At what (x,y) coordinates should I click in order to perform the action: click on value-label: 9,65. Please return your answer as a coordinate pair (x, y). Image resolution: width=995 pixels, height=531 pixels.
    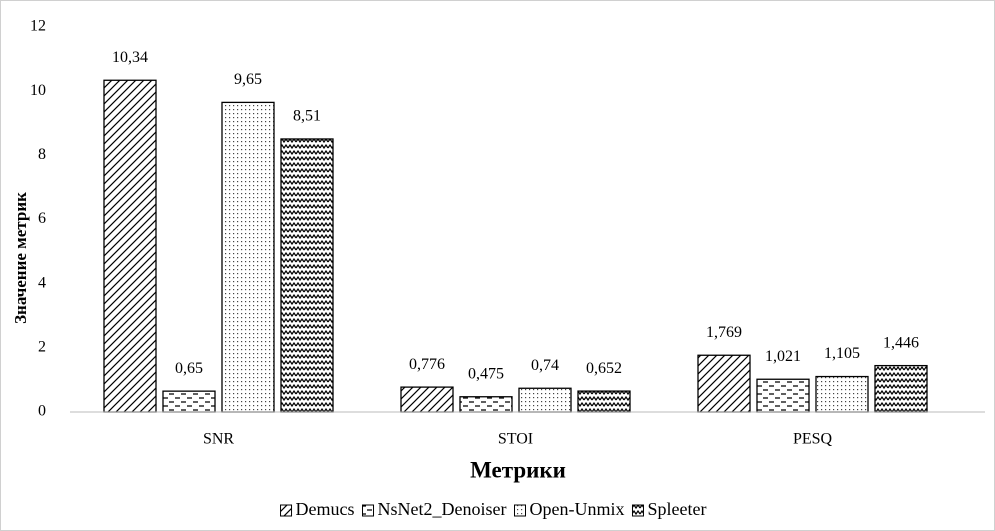
    Looking at the image, I should click on (248, 79).